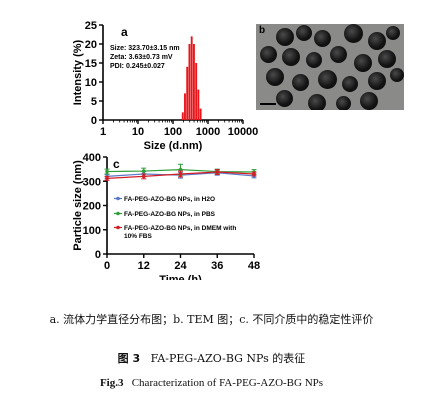 This screenshot has width=423, height=404. I want to click on x-tick-label: 12, so click(144, 266).